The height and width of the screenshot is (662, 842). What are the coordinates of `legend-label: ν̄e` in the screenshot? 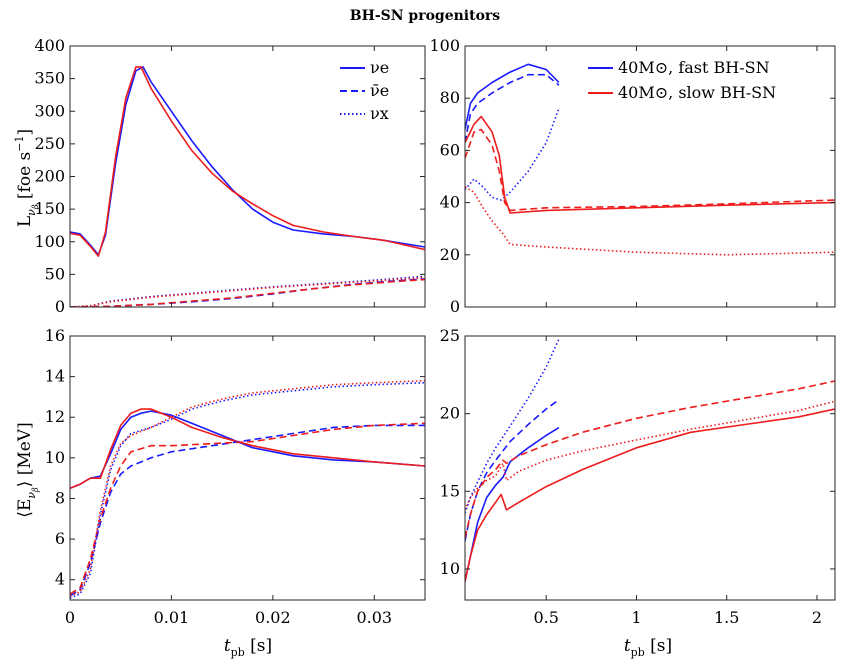 It's located at (379, 90).